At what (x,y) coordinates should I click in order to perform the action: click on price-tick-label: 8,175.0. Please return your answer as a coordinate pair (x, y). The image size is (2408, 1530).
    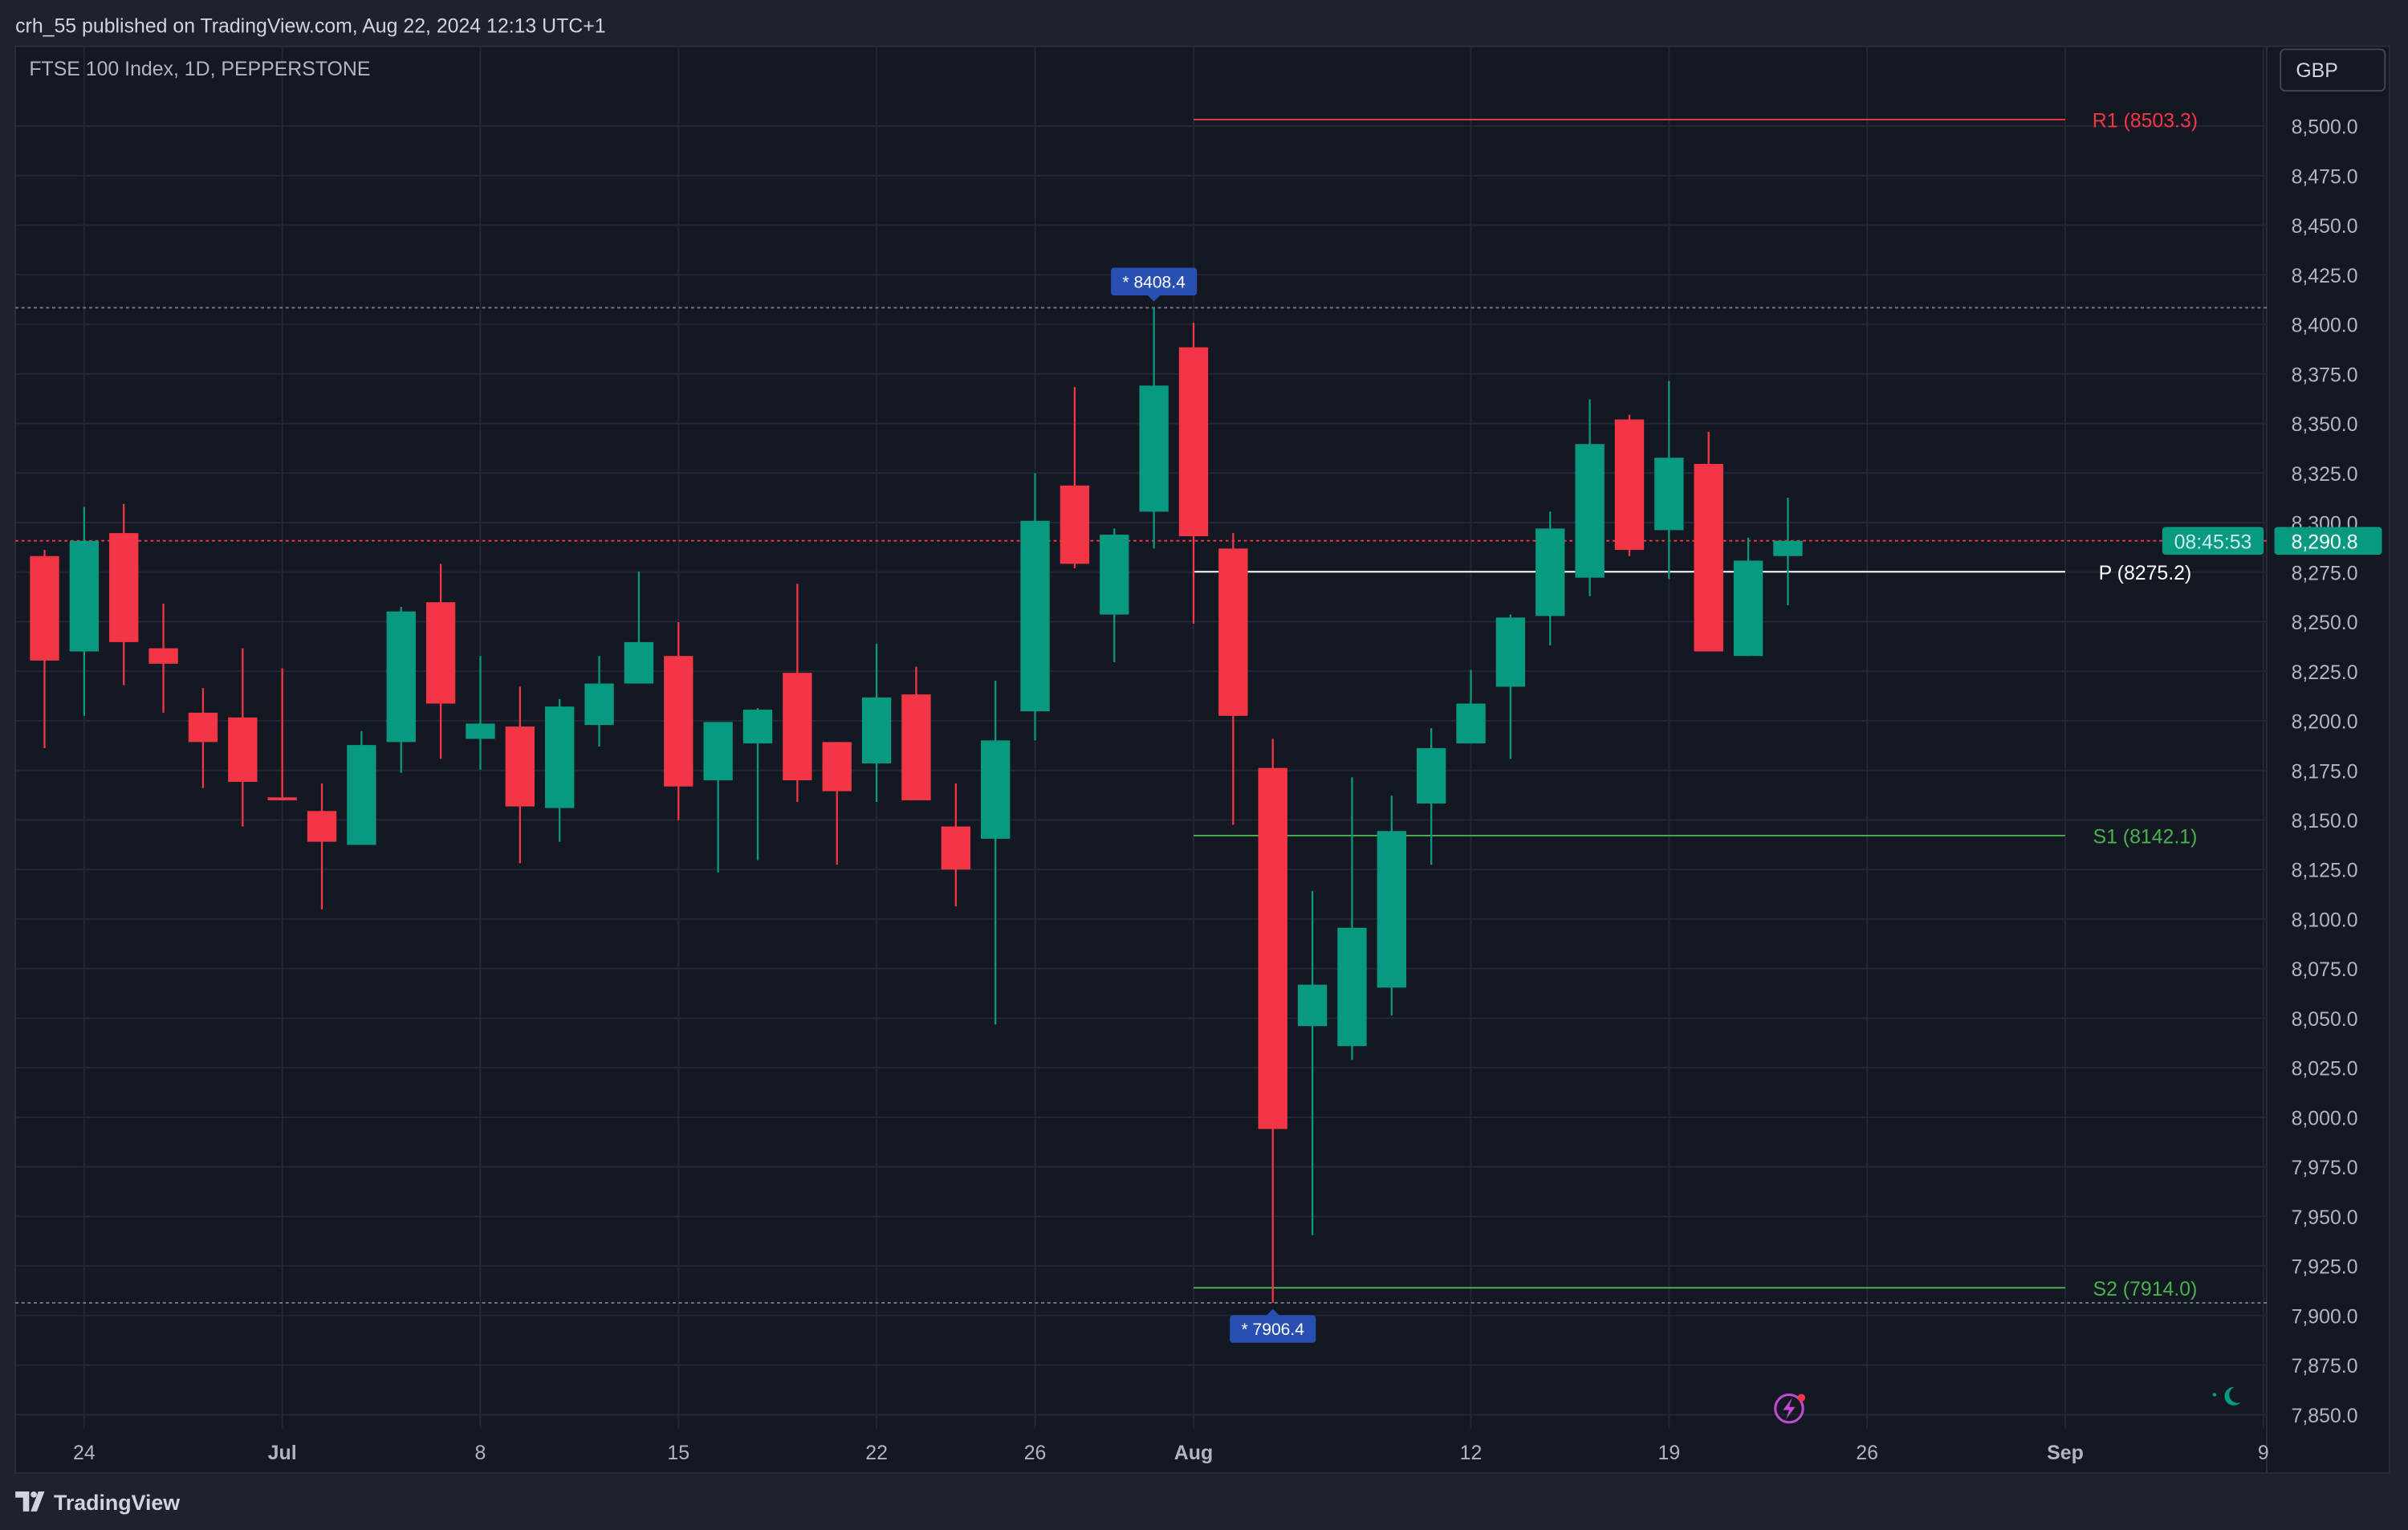
    Looking at the image, I should click on (2325, 771).